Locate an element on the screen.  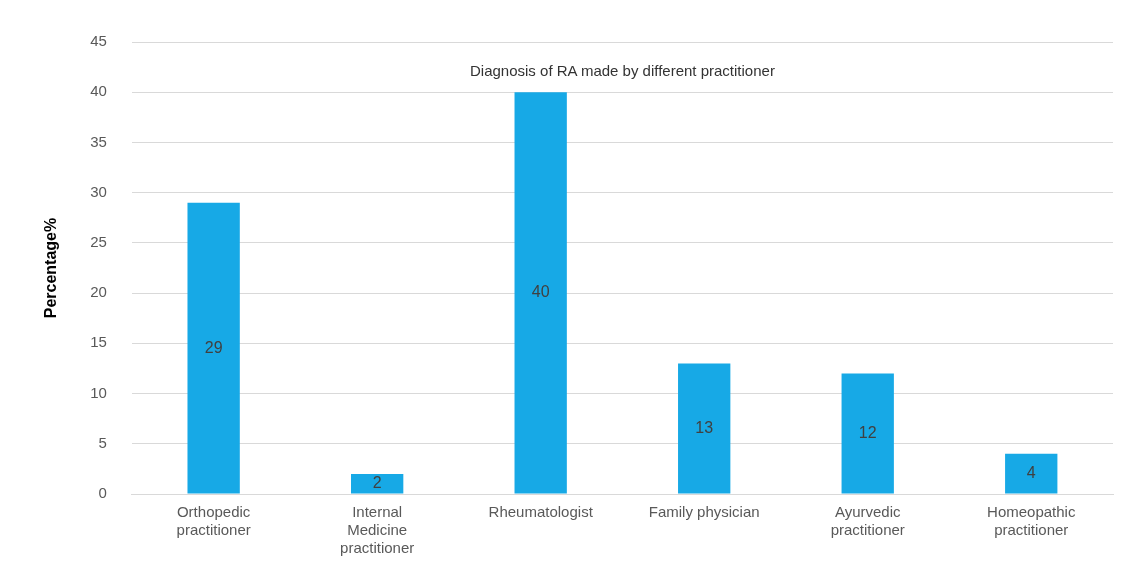
data-label: 40 is located at coordinates (540, 292).